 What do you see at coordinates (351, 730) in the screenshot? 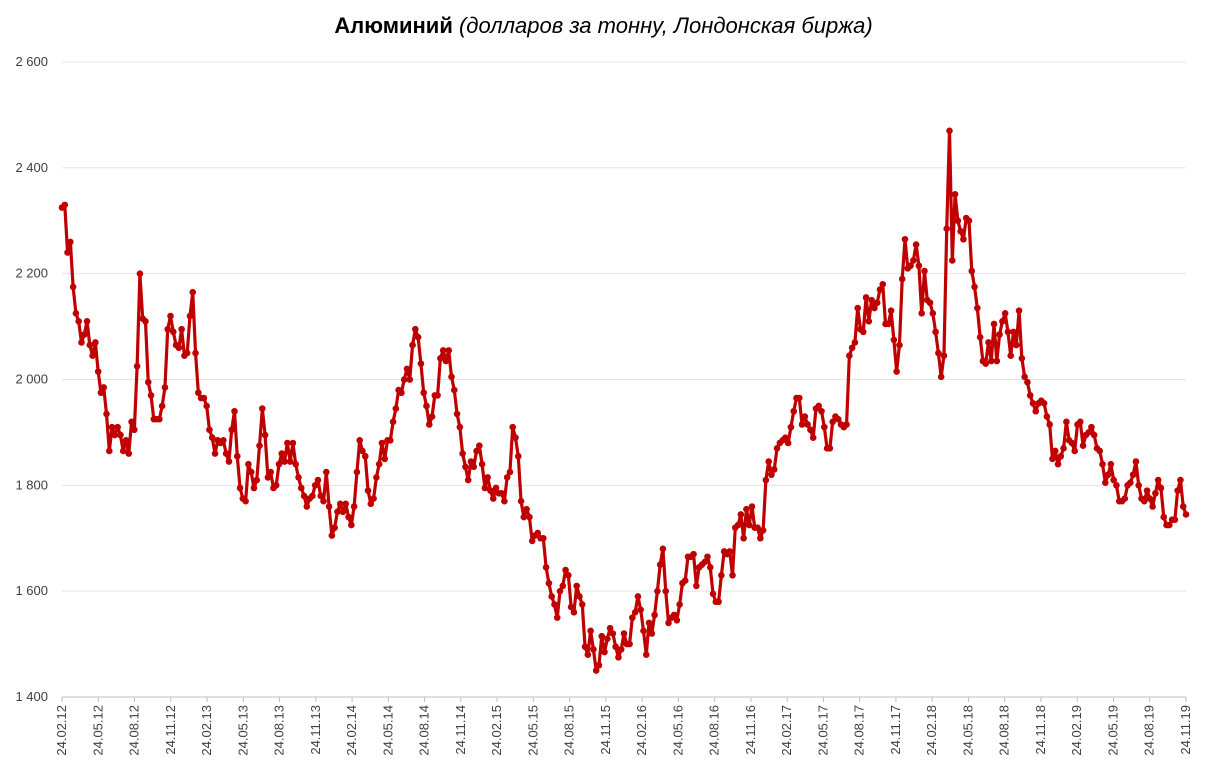
I see `x-tick-label: 24.02.14` at bounding box center [351, 730].